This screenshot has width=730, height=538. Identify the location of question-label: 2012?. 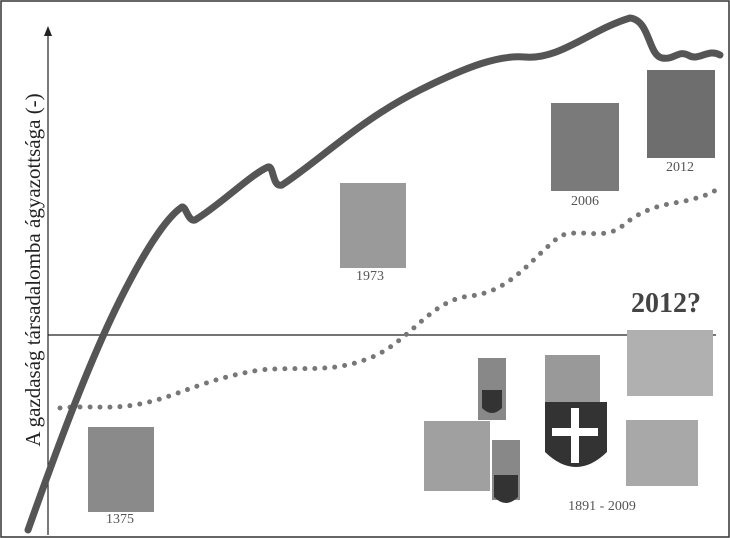
(666, 303).